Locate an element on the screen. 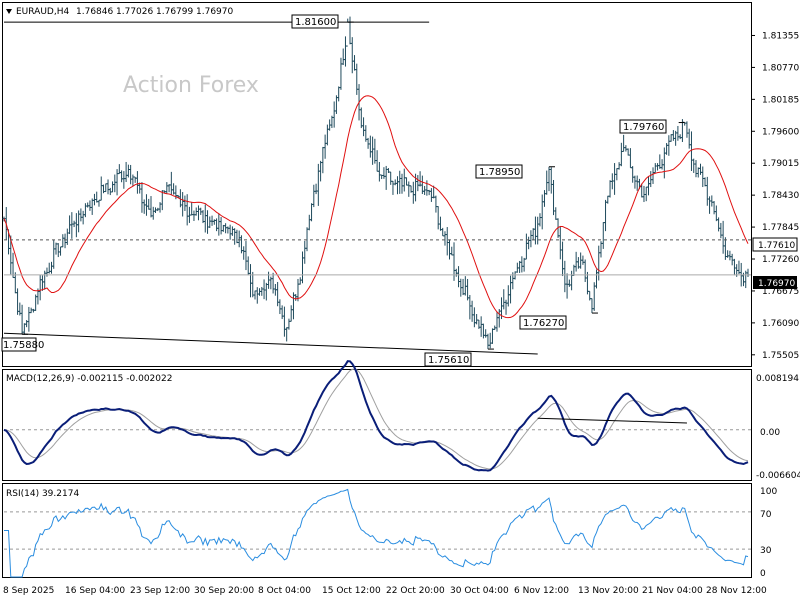 This screenshot has width=800, height=600. last-price-label: 1.76970 is located at coordinates (775, 282).